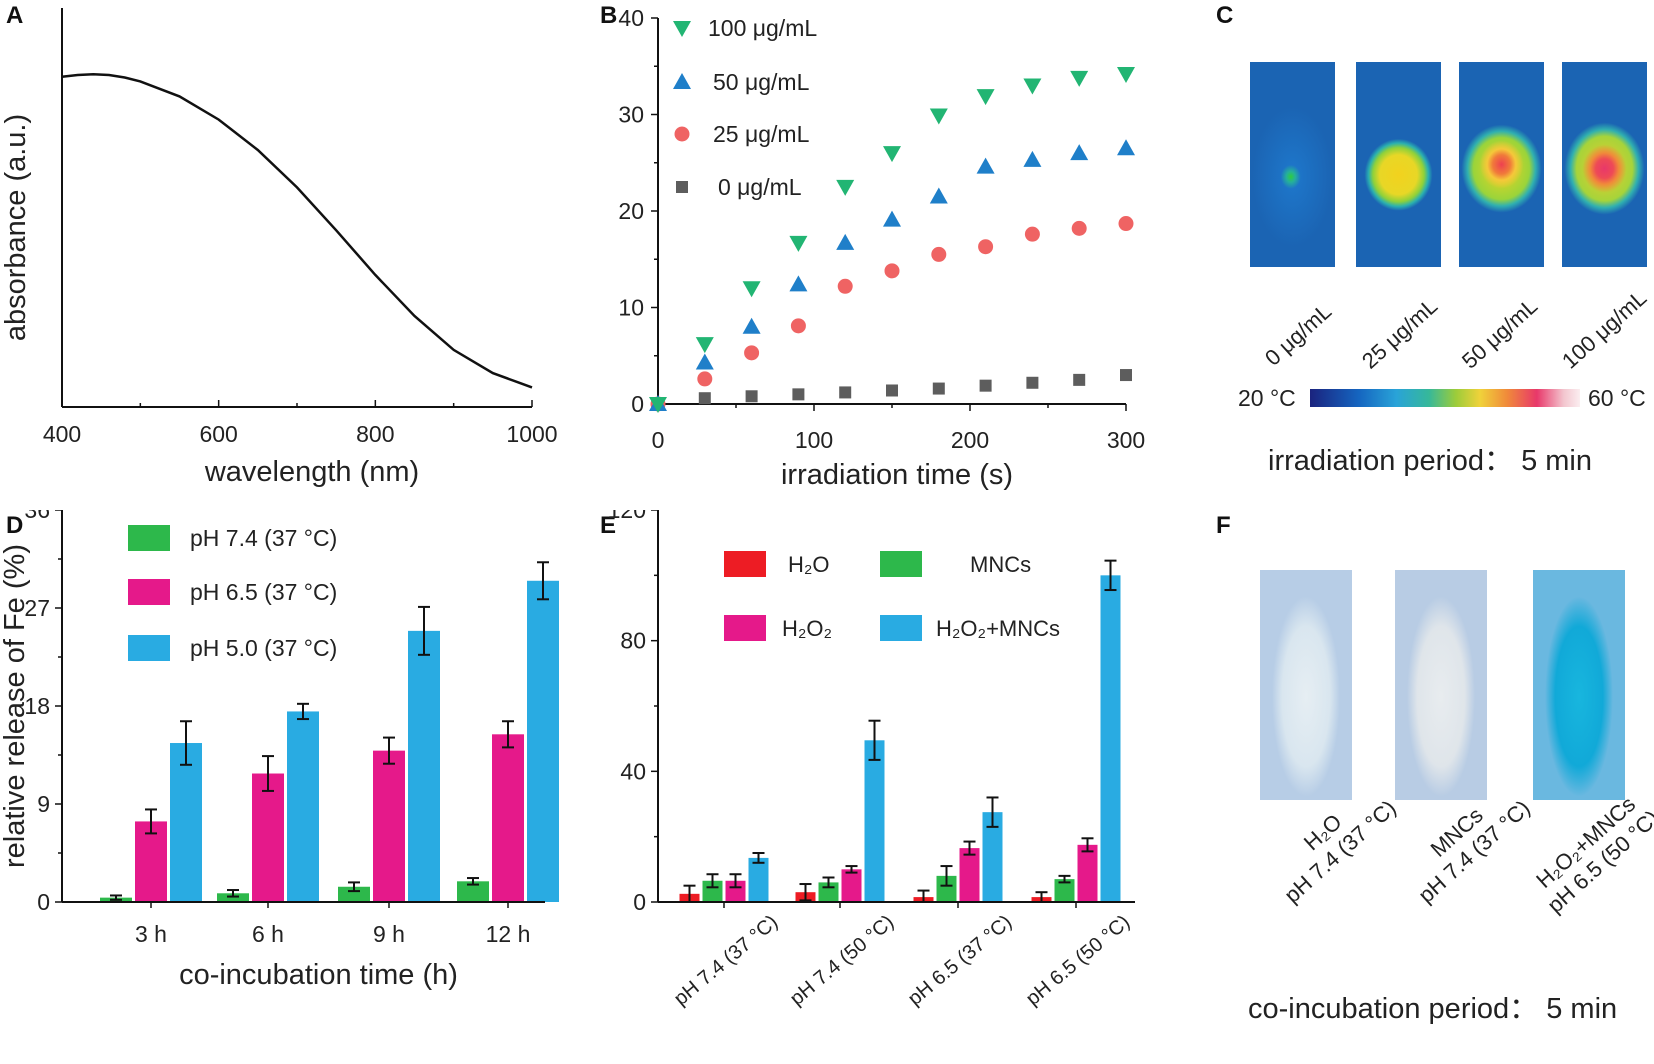 This screenshot has width=1654, height=1064. Describe the element at coordinates (37, 516) in the screenshot. I see `y-tick-label: 36` at that location.